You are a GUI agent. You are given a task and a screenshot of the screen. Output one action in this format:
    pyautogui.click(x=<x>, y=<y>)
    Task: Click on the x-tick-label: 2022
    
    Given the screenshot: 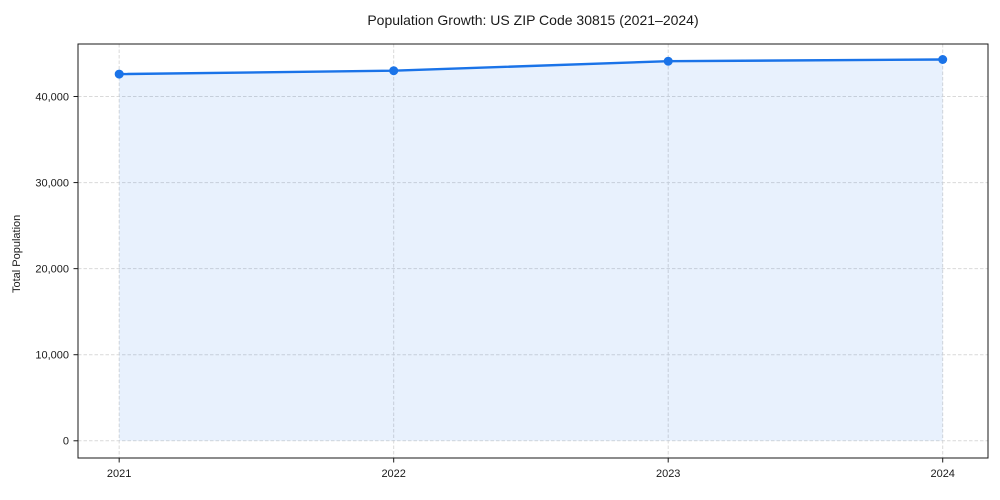 What is the action you would take?
    pyautogui.click(x=393, y=474)
    